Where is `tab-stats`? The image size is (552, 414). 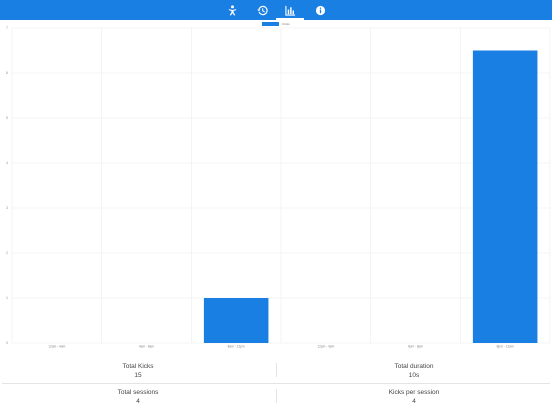
tab-stats is located at coordinates (290, 10).